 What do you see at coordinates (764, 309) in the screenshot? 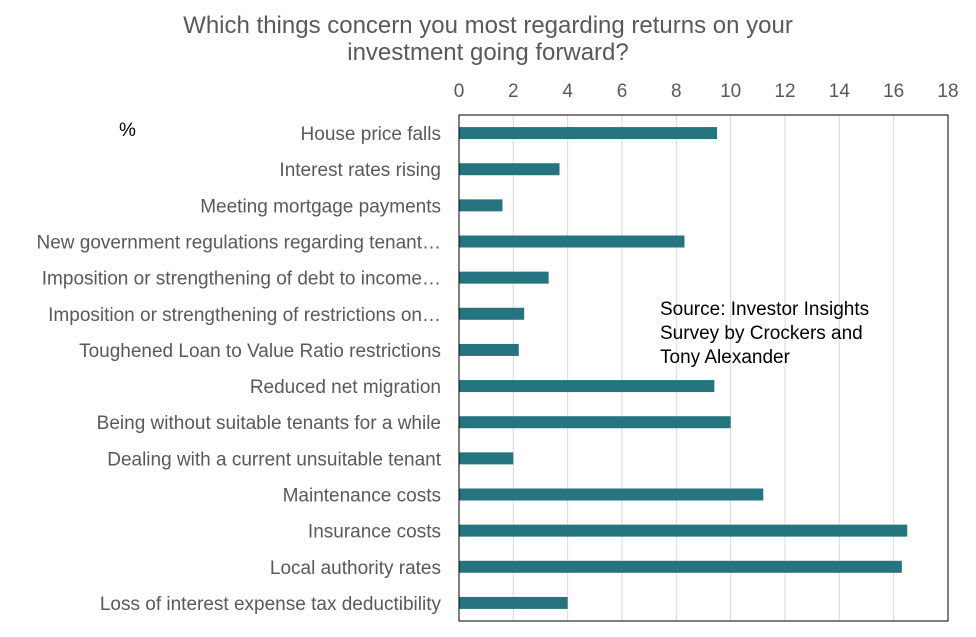
I see `source-note-line: Source: Investor Insights` at bounding box center [764, 309].